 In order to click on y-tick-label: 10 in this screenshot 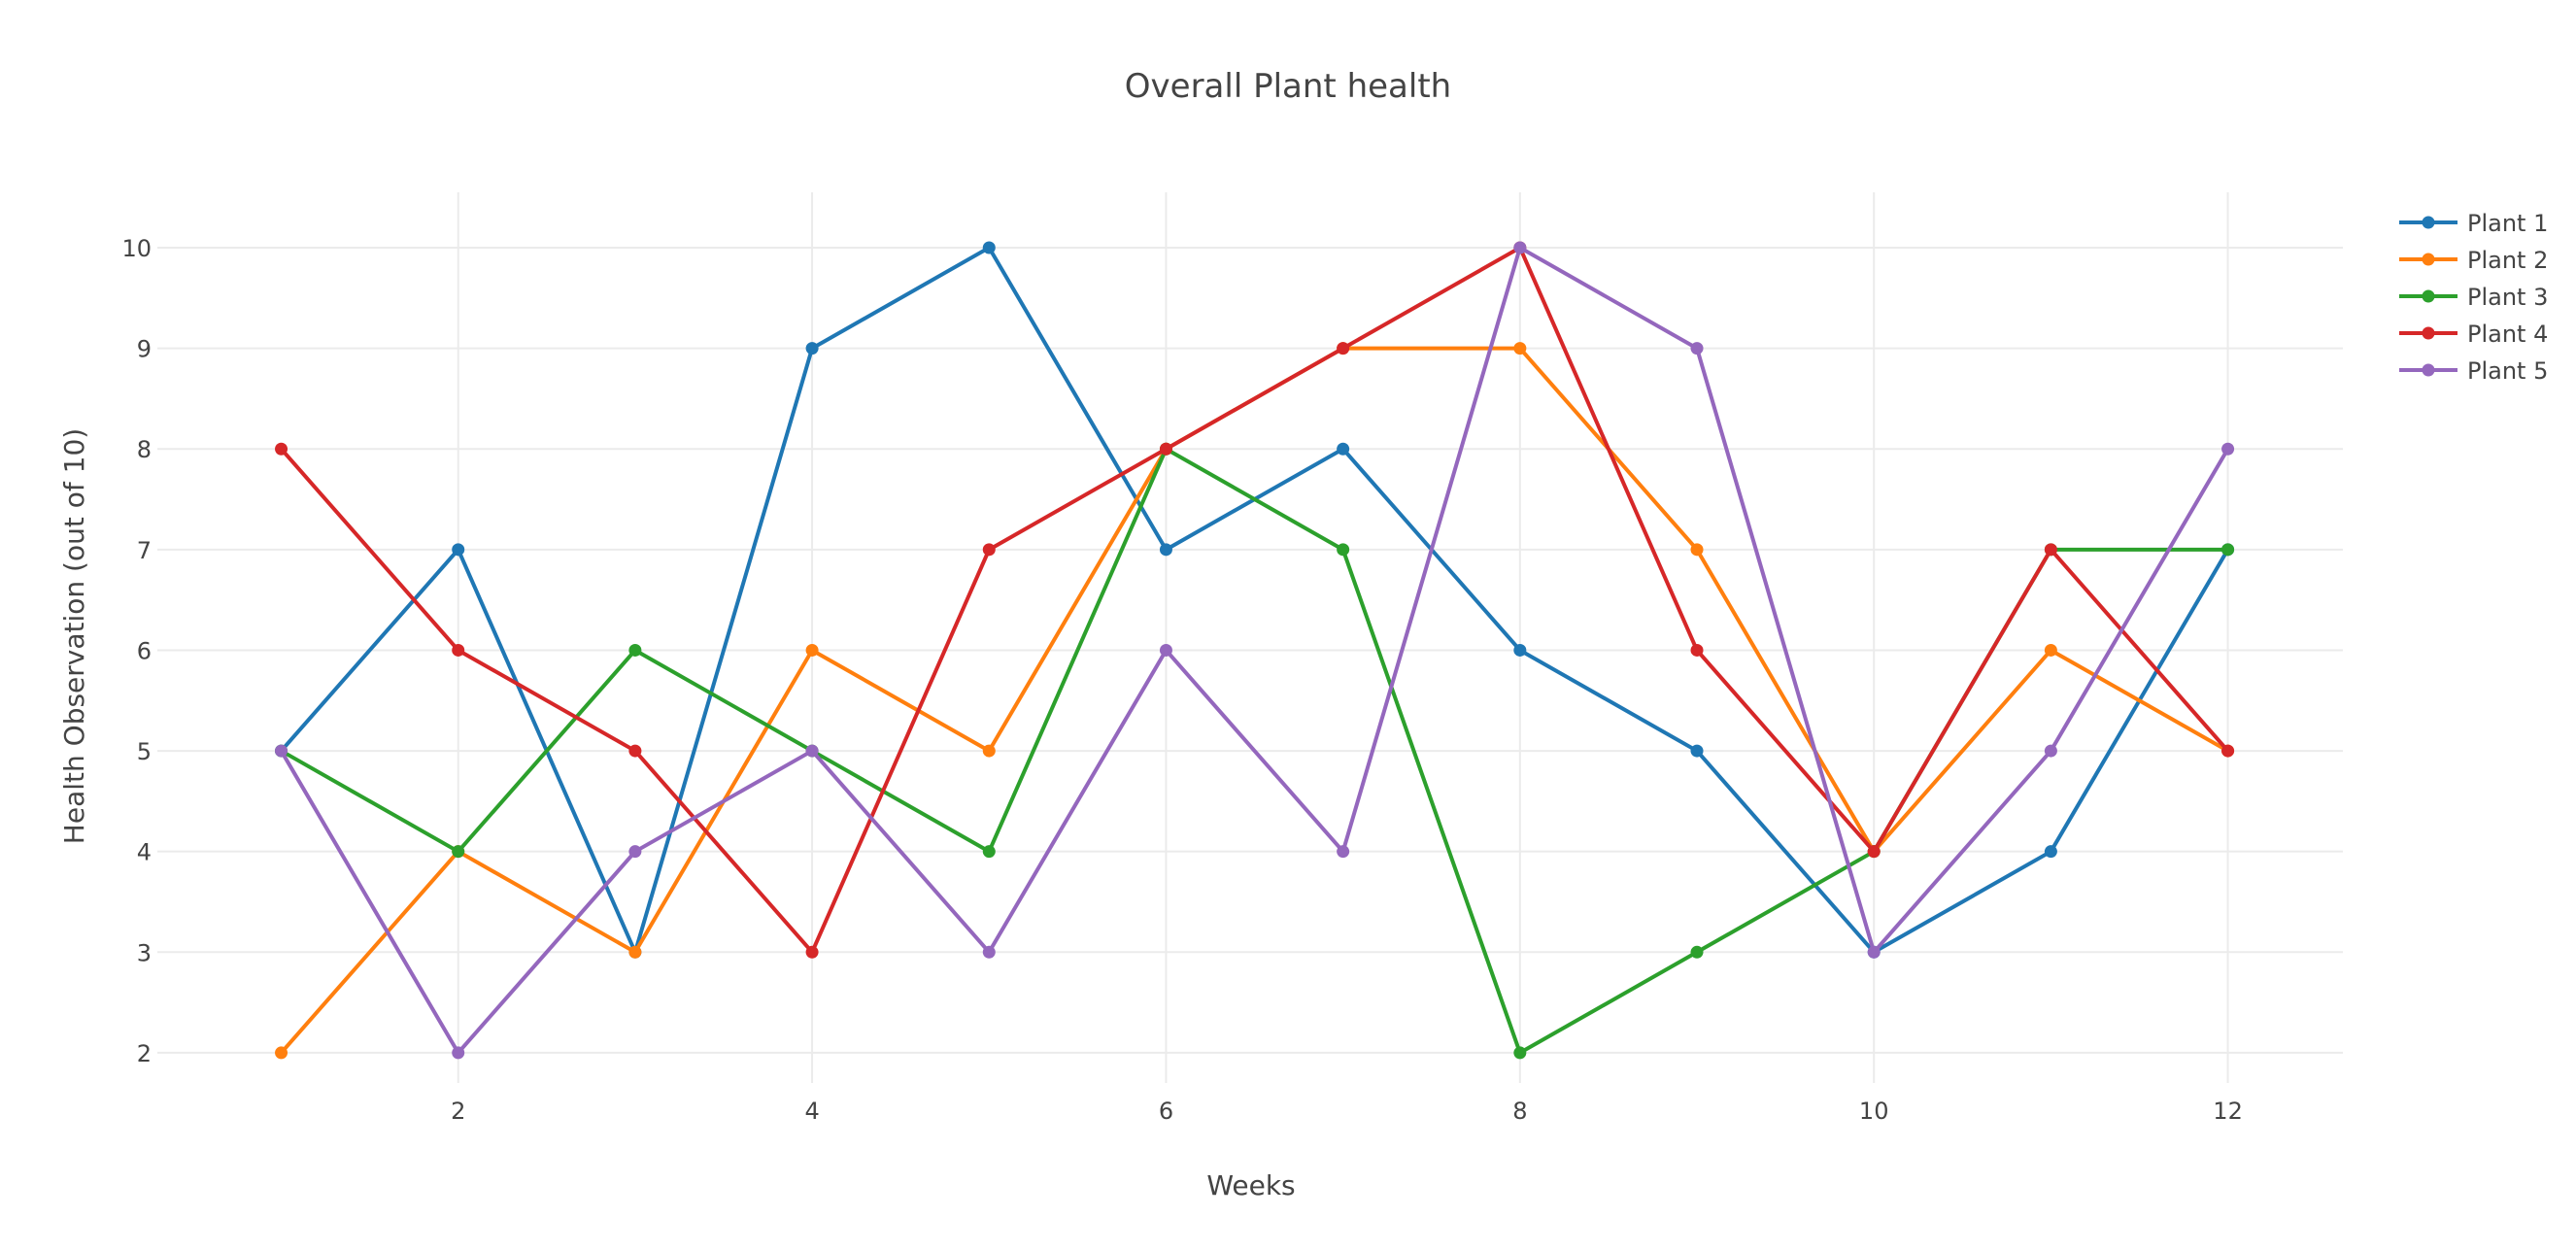, I will do `click(136, 248)`.